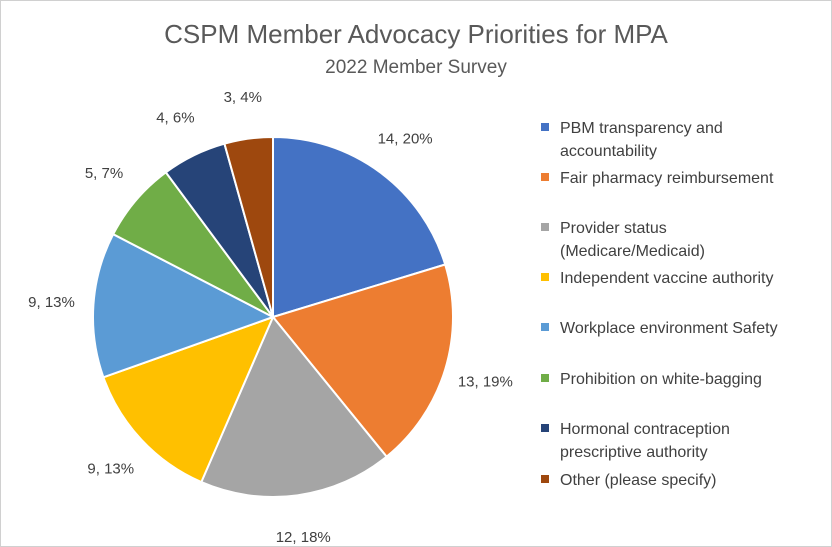 This screenshot has height=547, width=832. Describe the element at coordinates (188, 399) in the screenshot. I see `pie-slice-independent-vaccine-authority` at that location.